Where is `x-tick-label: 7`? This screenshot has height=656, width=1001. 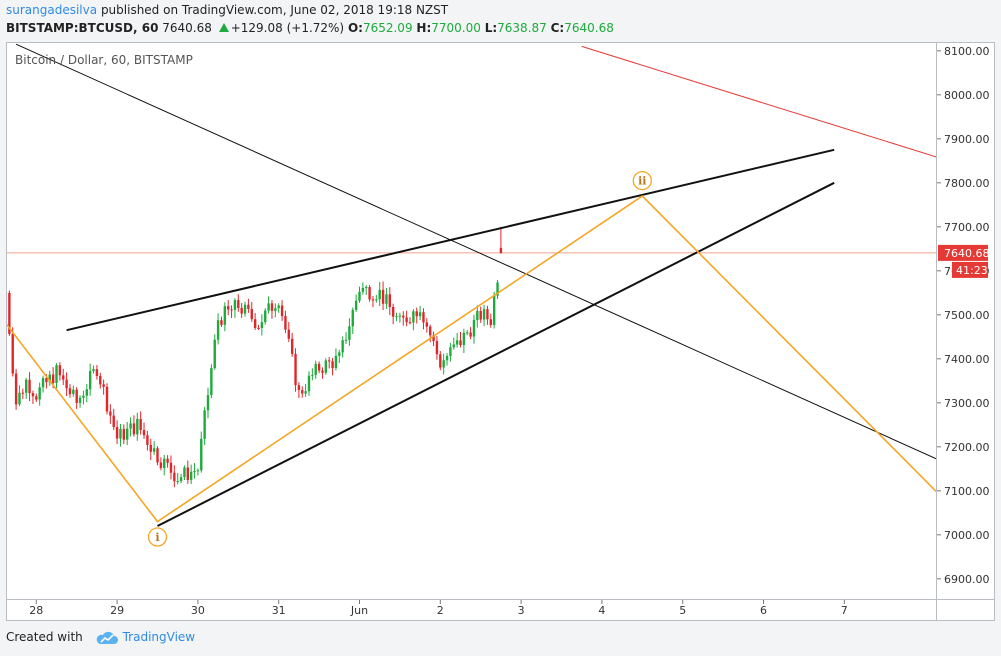 x-tick-label: 7 is located at coordinates (844, 610).